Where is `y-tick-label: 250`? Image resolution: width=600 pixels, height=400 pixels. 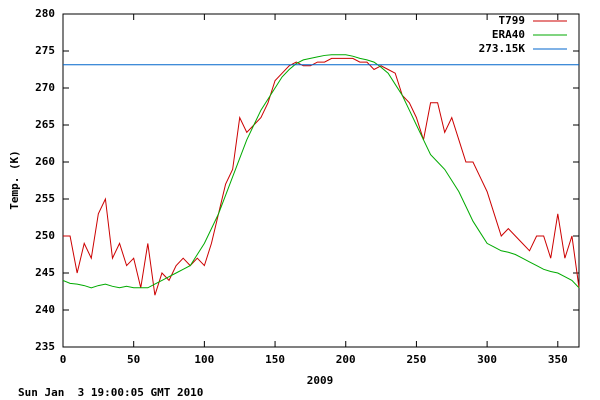 y-tick-label: 250 is located at coordinates (45, 235).